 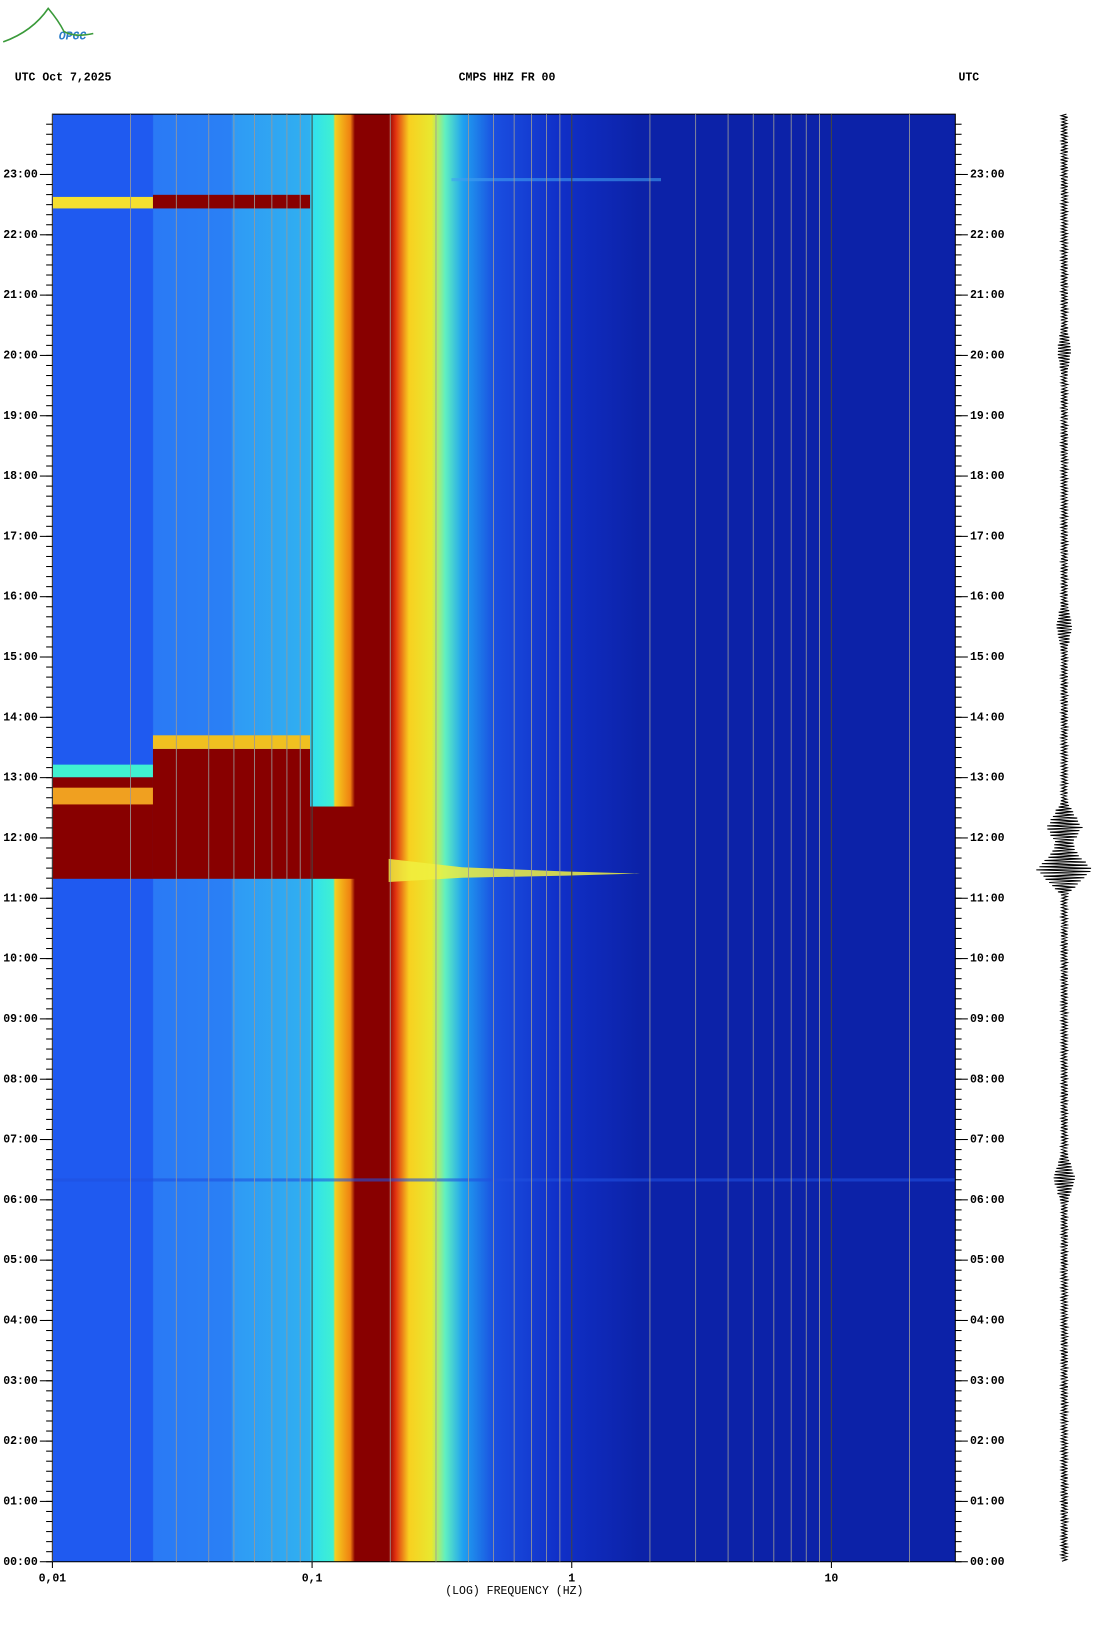 I want to click on x-tick-label: 10, so click(x=832, y=1579).